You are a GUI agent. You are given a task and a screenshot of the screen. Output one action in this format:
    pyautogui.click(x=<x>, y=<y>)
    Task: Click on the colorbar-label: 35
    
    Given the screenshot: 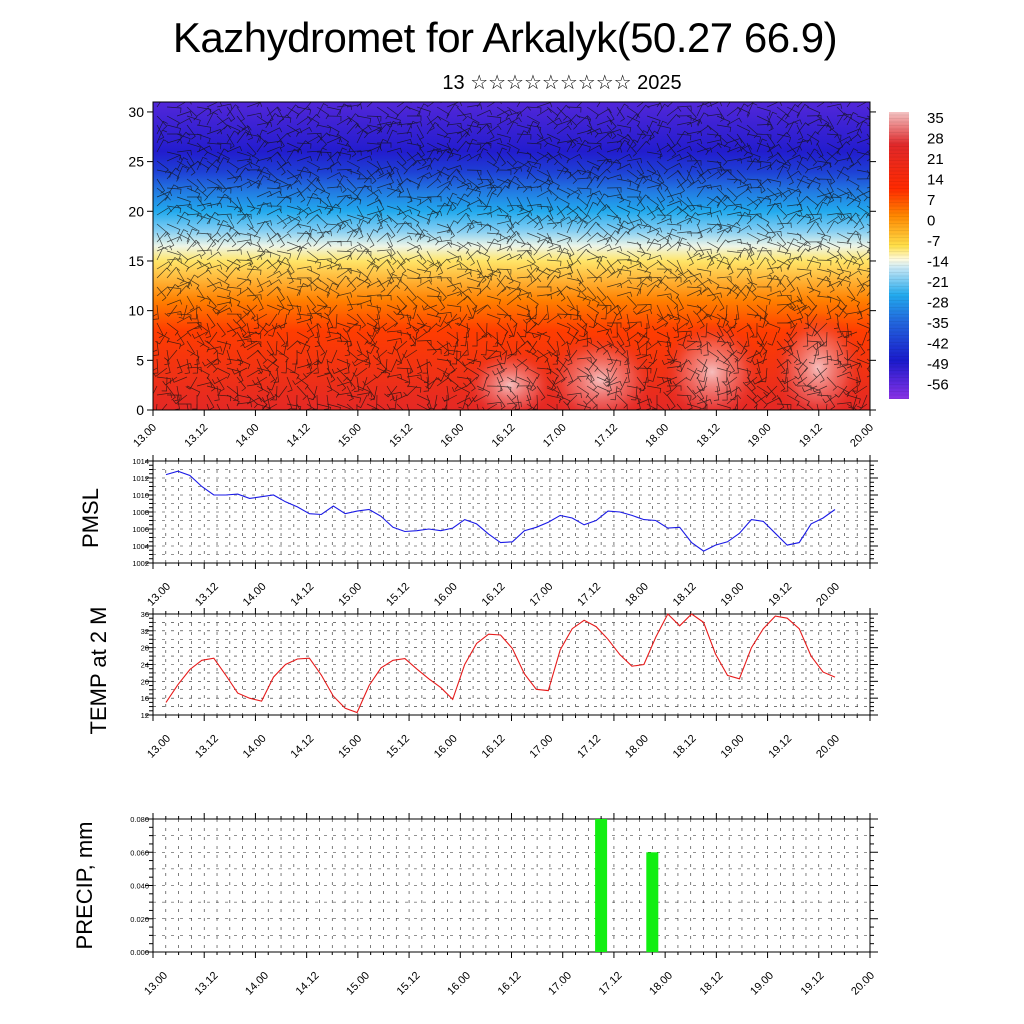 What is the action you would take?
    pyautogui.click(x=935, y=118)
    